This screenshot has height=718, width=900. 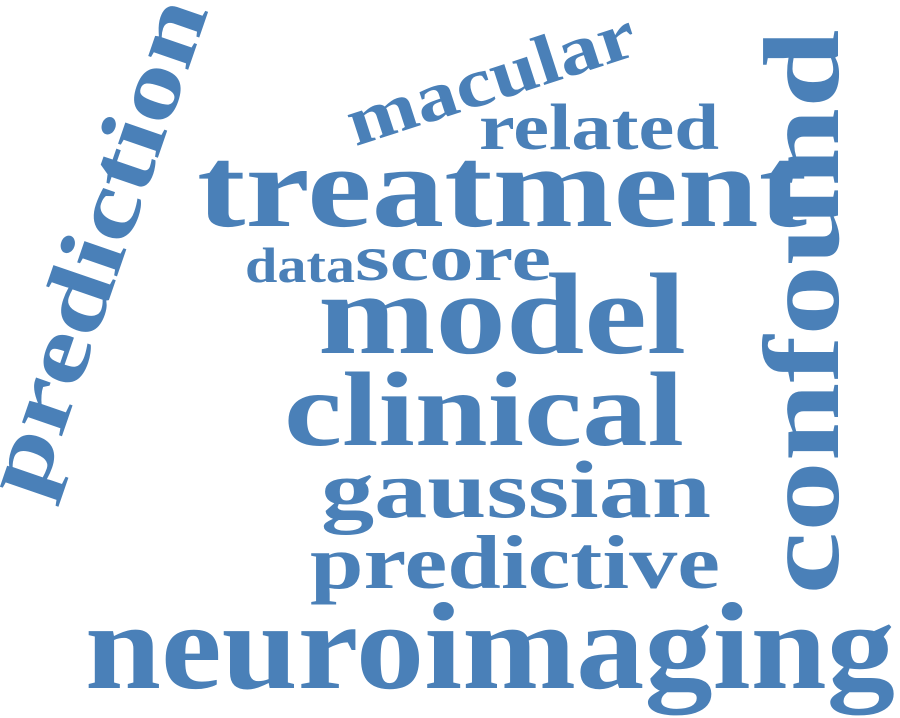 I want to click on word-gaussian: gaussian, so click(x=516, y=489).